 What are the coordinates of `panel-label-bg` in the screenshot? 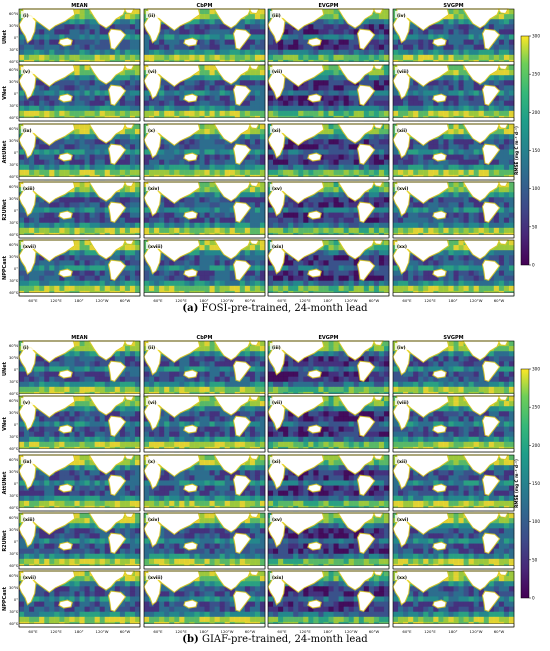 It's located at (277, 70).